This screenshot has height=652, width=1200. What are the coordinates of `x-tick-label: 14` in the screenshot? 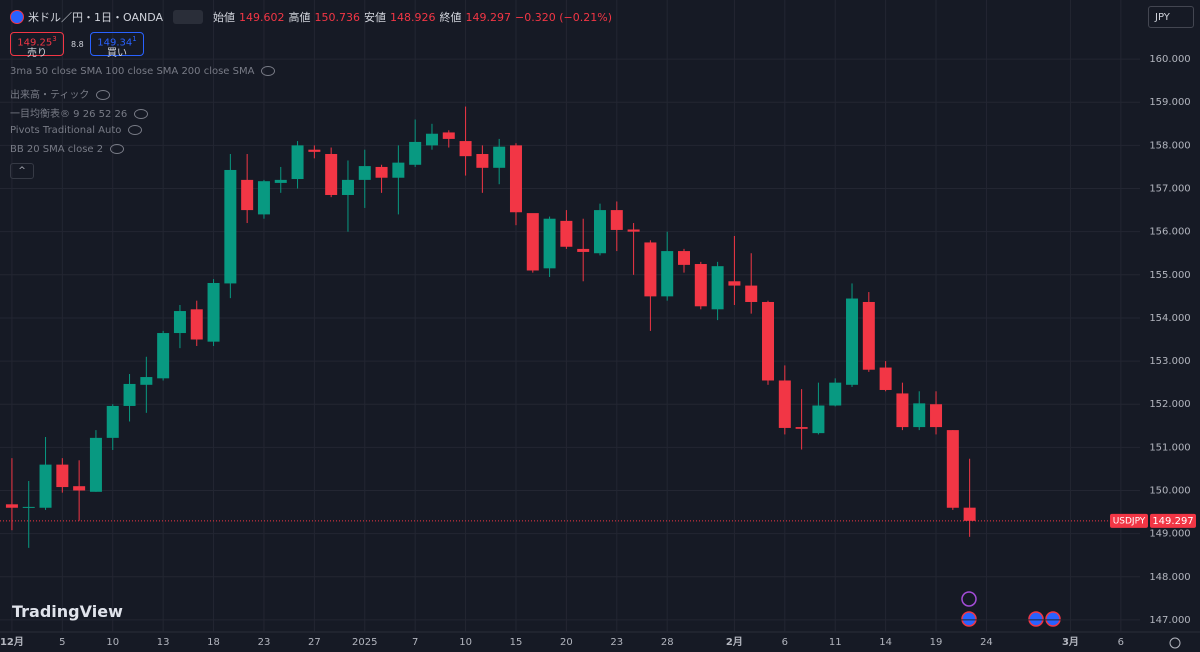 It's located at (885, 642).